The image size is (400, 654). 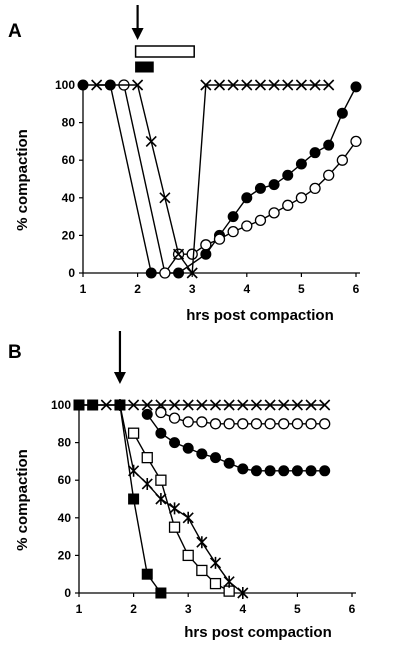 What do you see at coordinates (133, 609) in the screenshot?
I see `x-tick-label-b-2: 2` at bounding box center [133, 609].